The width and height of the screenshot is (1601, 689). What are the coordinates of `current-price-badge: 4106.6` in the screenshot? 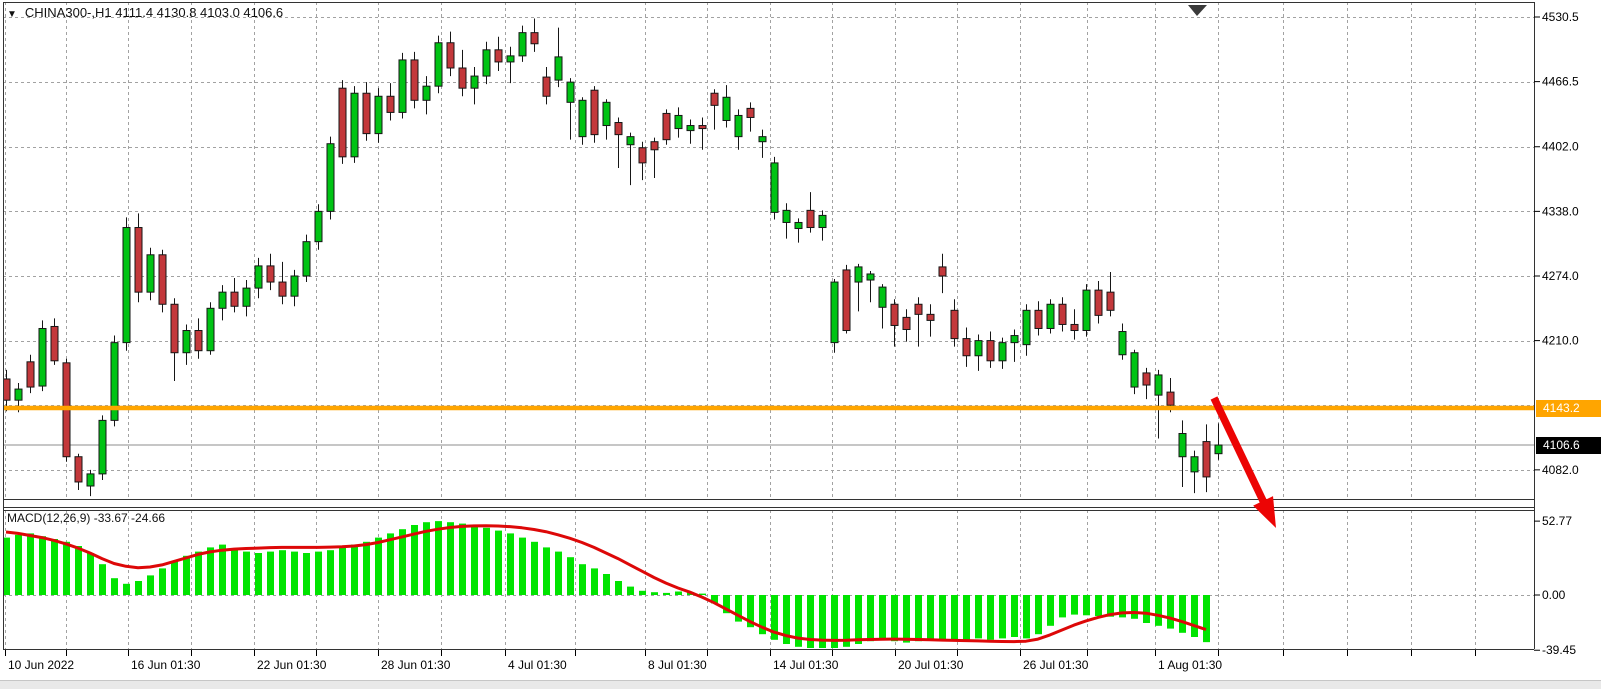 It's located at (1568, 445).